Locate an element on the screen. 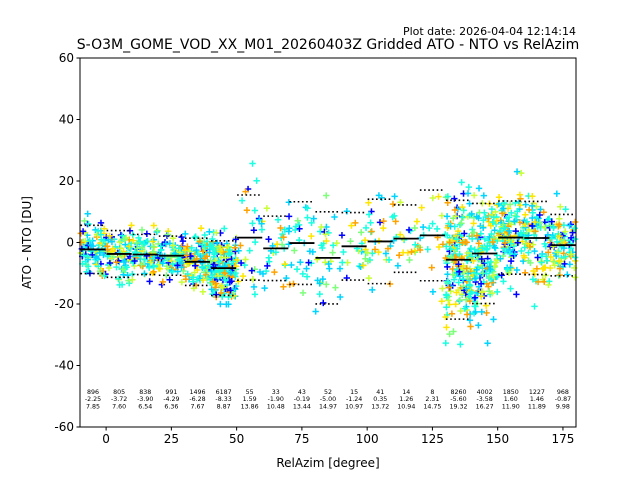  bin-std-label: 19.32 is located at coordinates (459, 407).